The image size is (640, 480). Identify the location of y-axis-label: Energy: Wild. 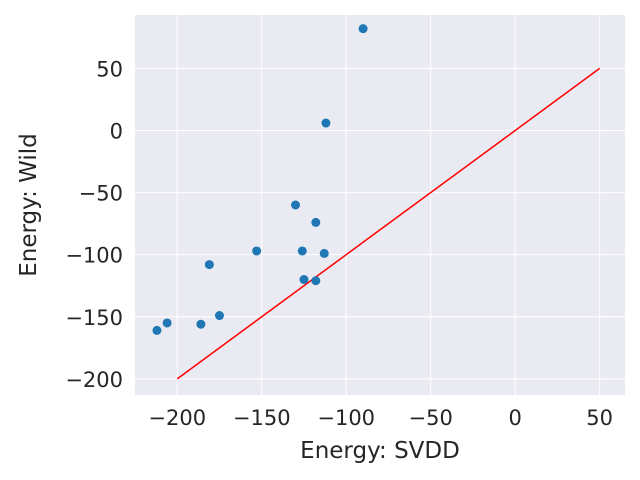
(29, 205).